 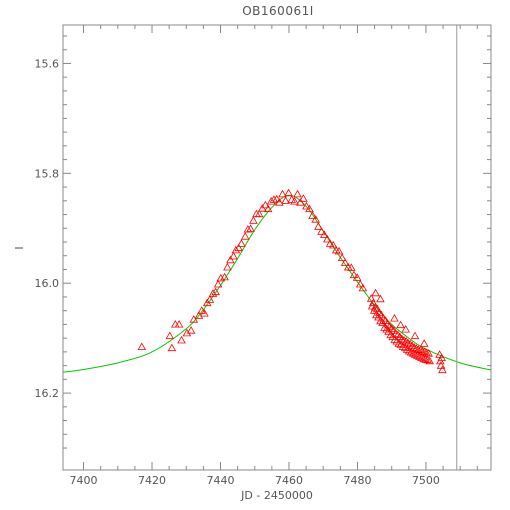 What do you see at coordinates (84, 480) in the screenshot?
I see `x-tick-label: 7400` at bounding box center [84, 480].